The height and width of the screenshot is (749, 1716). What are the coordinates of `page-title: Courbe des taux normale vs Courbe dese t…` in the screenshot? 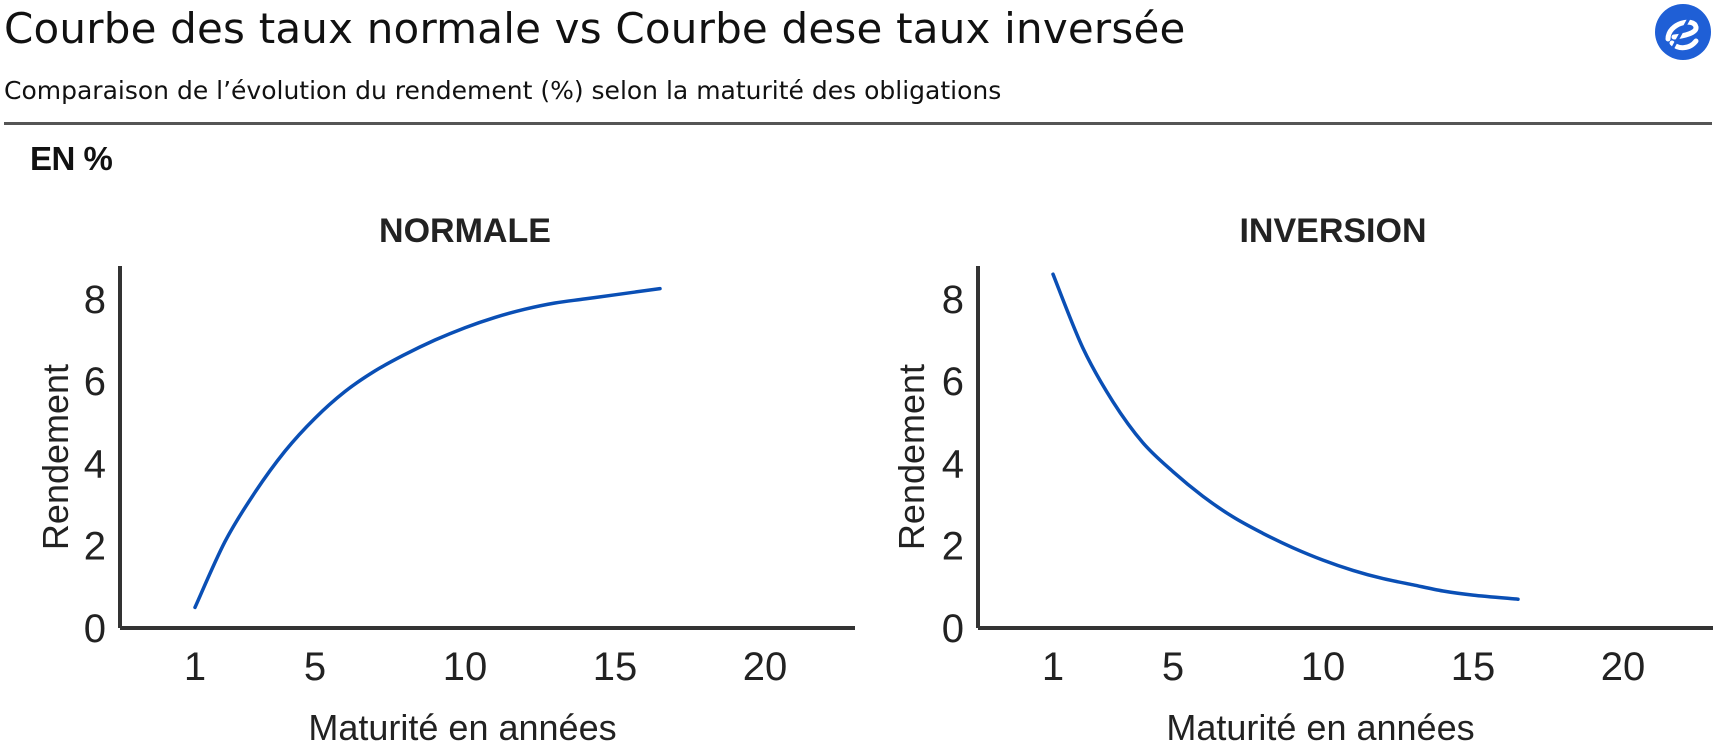 It's located at (595, 28).